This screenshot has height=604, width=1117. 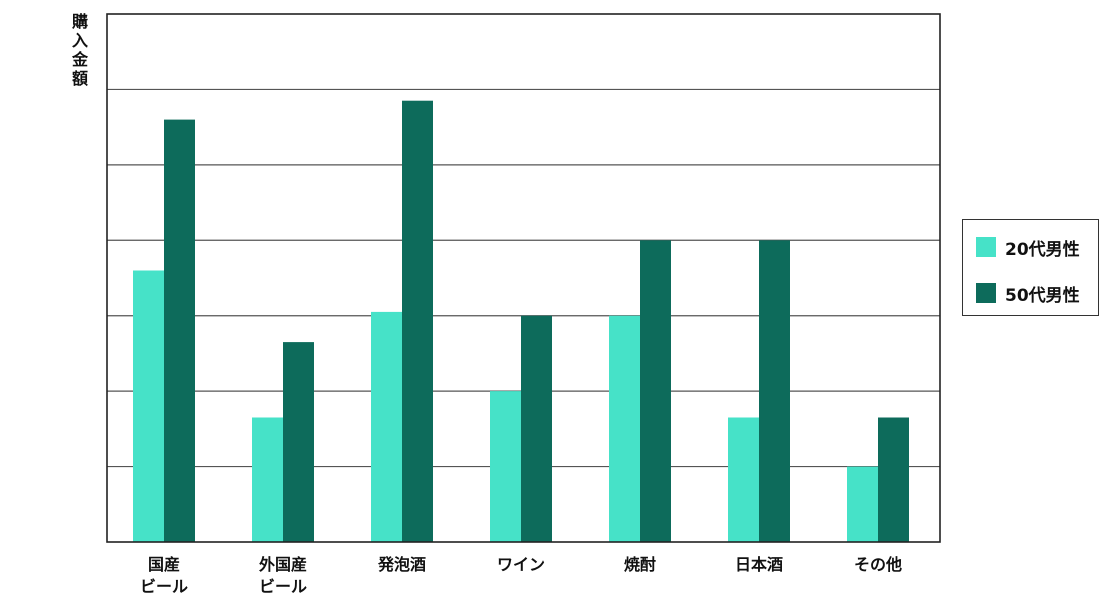 I want to click on legend-item: 50代男性, so click(x=1028, y=294).